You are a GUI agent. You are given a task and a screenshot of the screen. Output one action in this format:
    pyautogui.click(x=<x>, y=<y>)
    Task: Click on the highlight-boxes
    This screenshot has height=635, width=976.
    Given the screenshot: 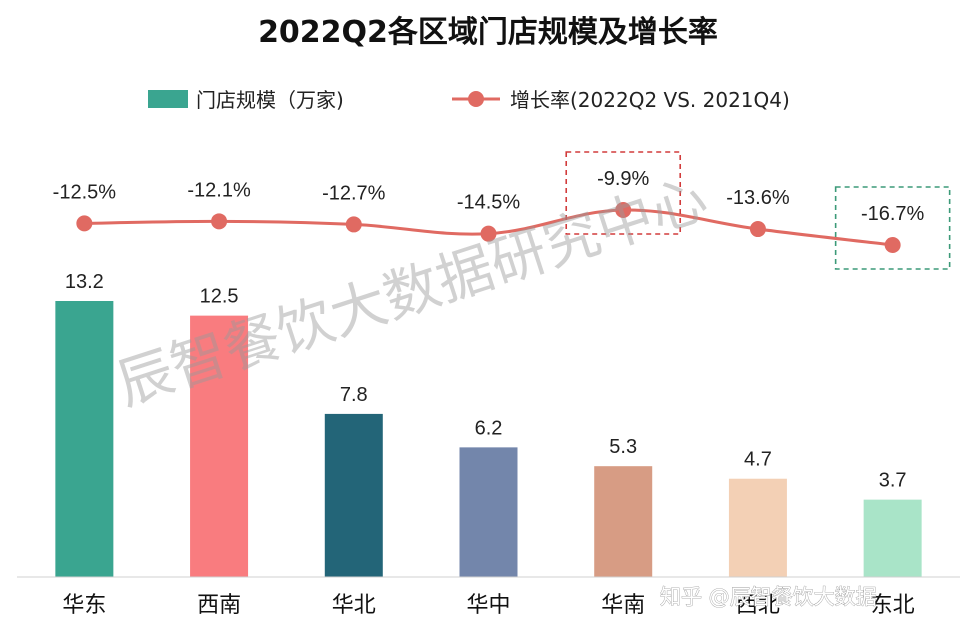 What is the action you would take?
    pyautogui.click(x=758, y=210)
    